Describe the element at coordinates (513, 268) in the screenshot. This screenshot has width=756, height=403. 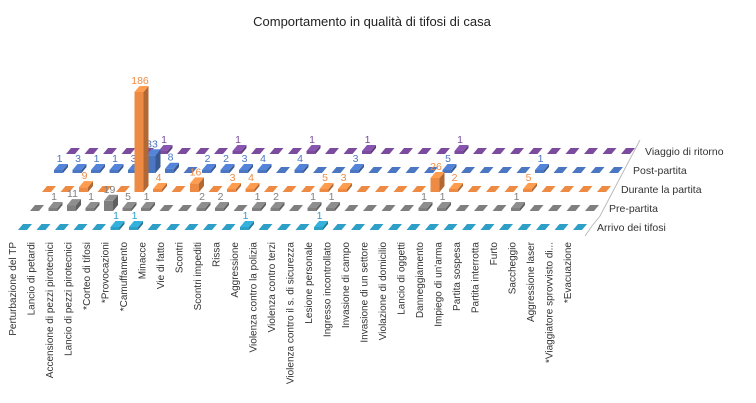
I see `category-label: Saccheggio` at that location.